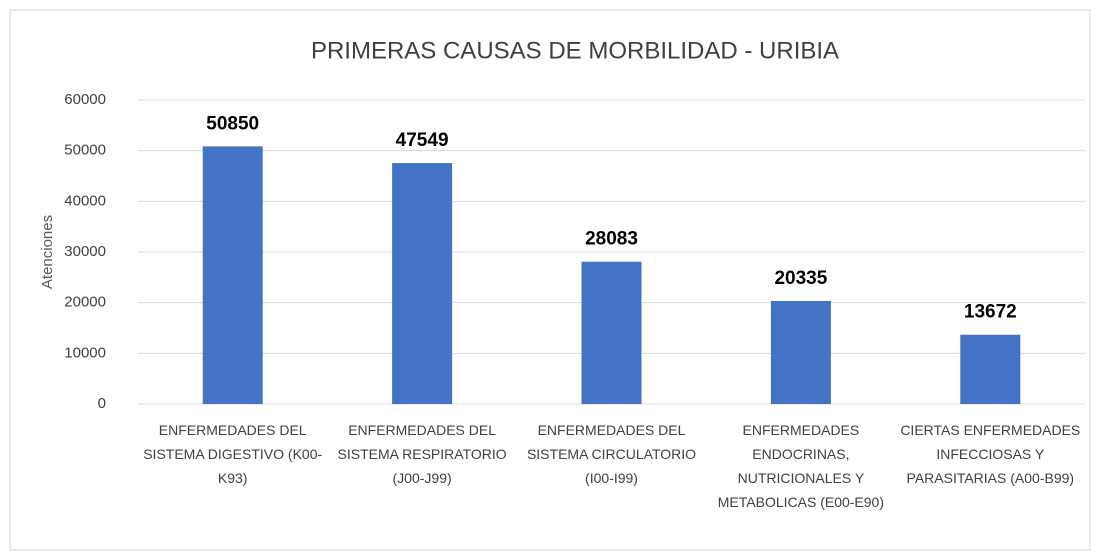 The image size is (1099, 558). What do you see at coordinates (611, 239) in the screenshot?
I see `data-label: 28083` at bounding box center [611, 239].